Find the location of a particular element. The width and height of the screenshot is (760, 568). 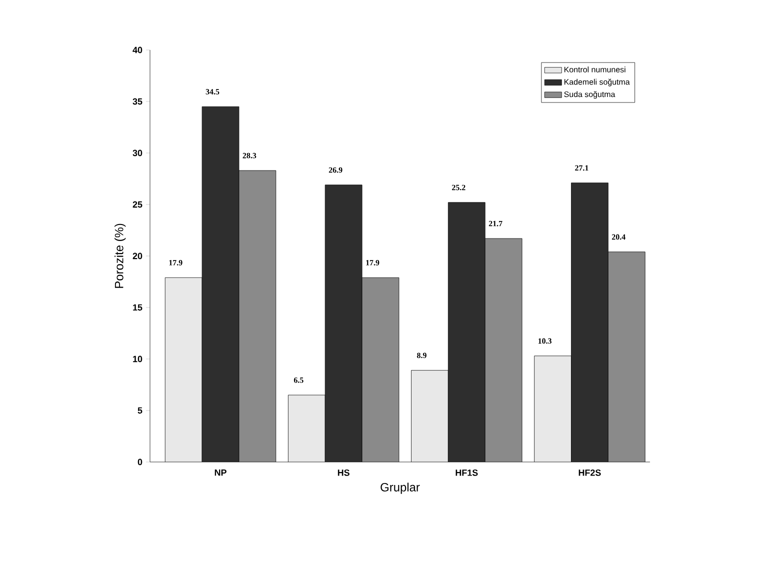

y-tick-label: 15 is located at coordinates (137, 307).